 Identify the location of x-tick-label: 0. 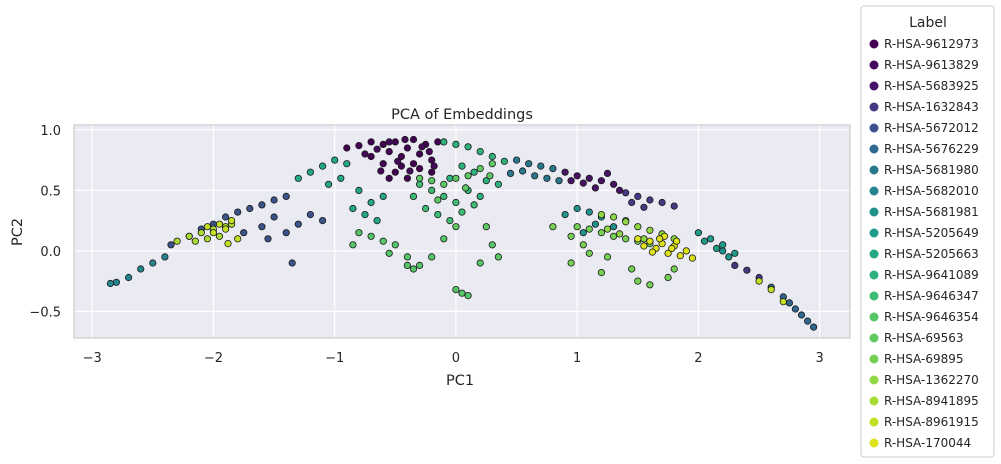
(456, 358).